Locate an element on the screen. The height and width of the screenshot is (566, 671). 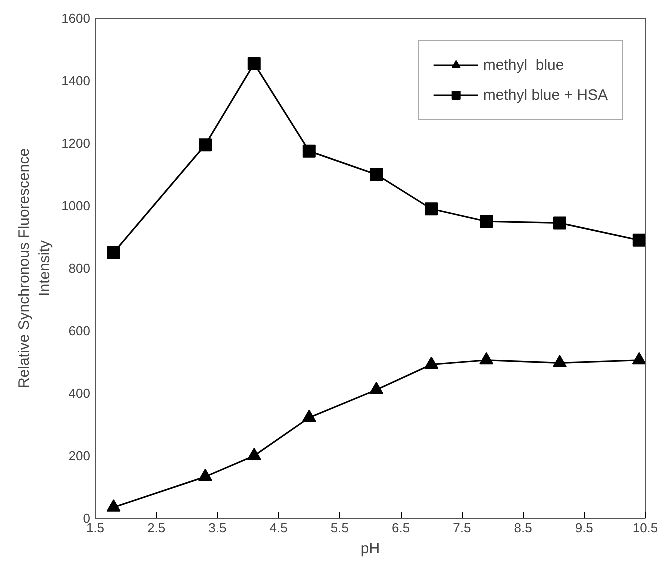
y-tick-label: 400 is located at coordinates (79, 393).